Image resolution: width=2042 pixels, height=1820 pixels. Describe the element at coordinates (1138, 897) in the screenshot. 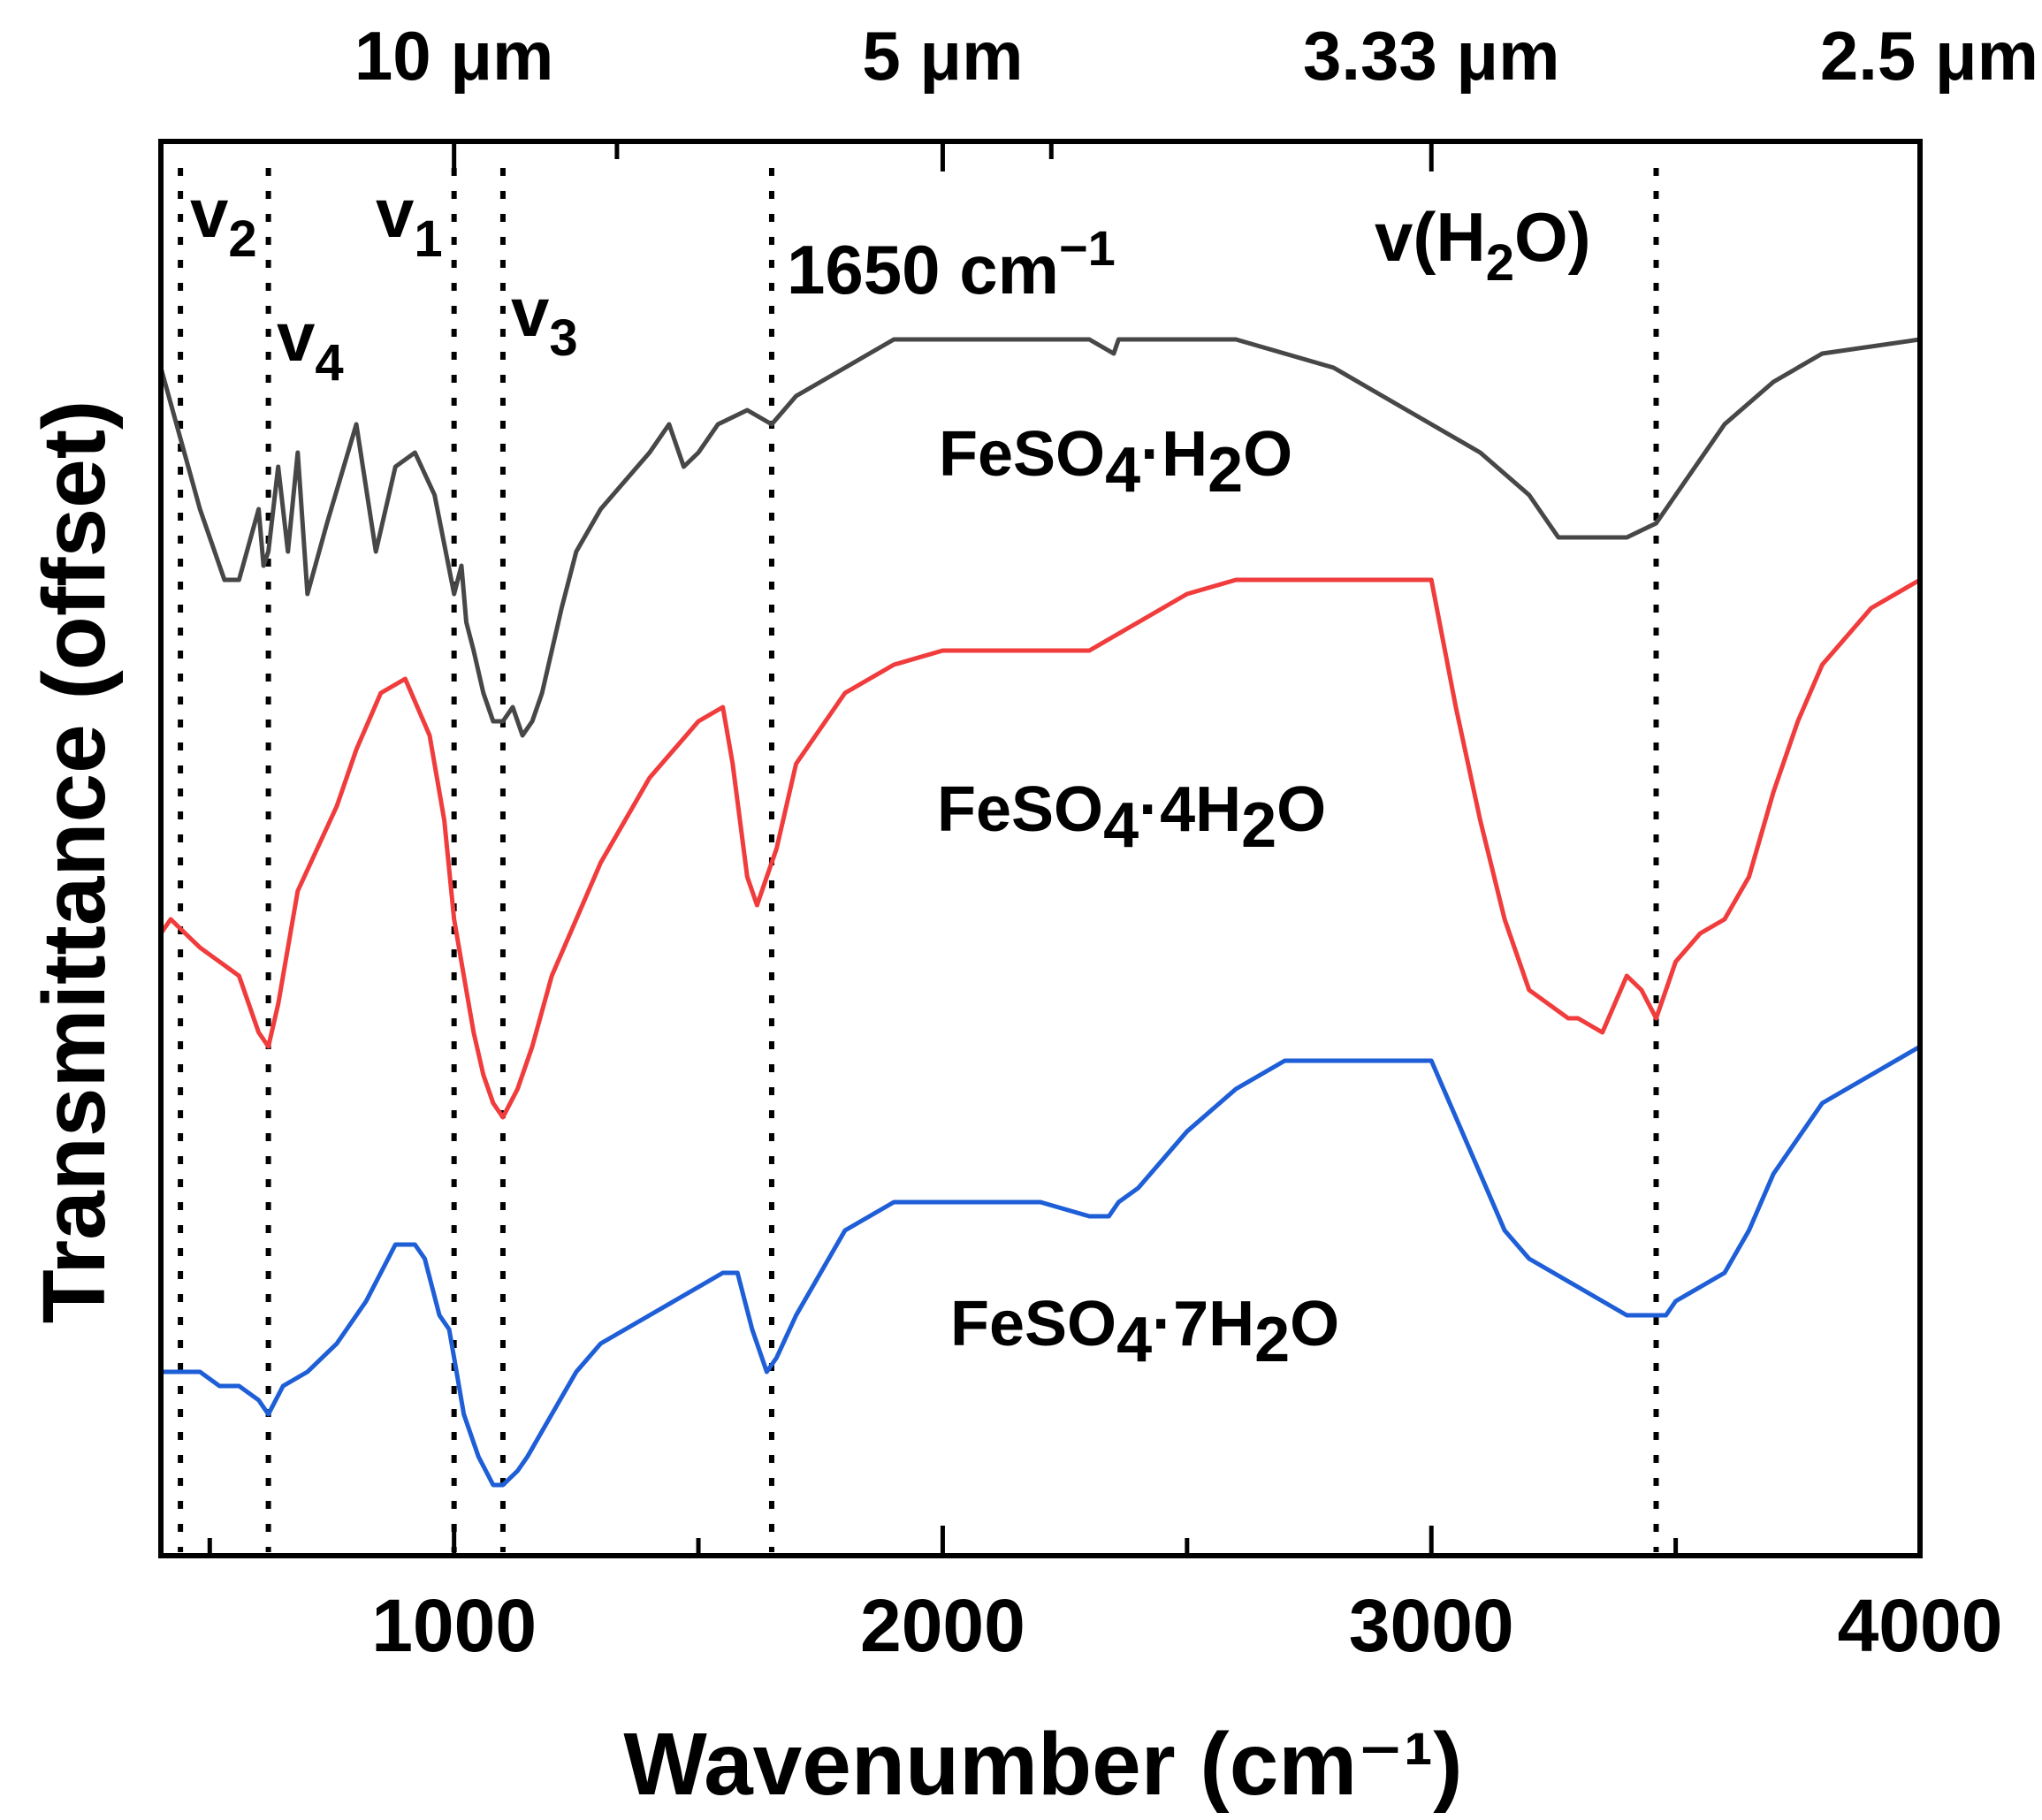

I see `series-labels: FeSO4·H2O FeSO4·4H2O FeSO4·7H2O` at that location.